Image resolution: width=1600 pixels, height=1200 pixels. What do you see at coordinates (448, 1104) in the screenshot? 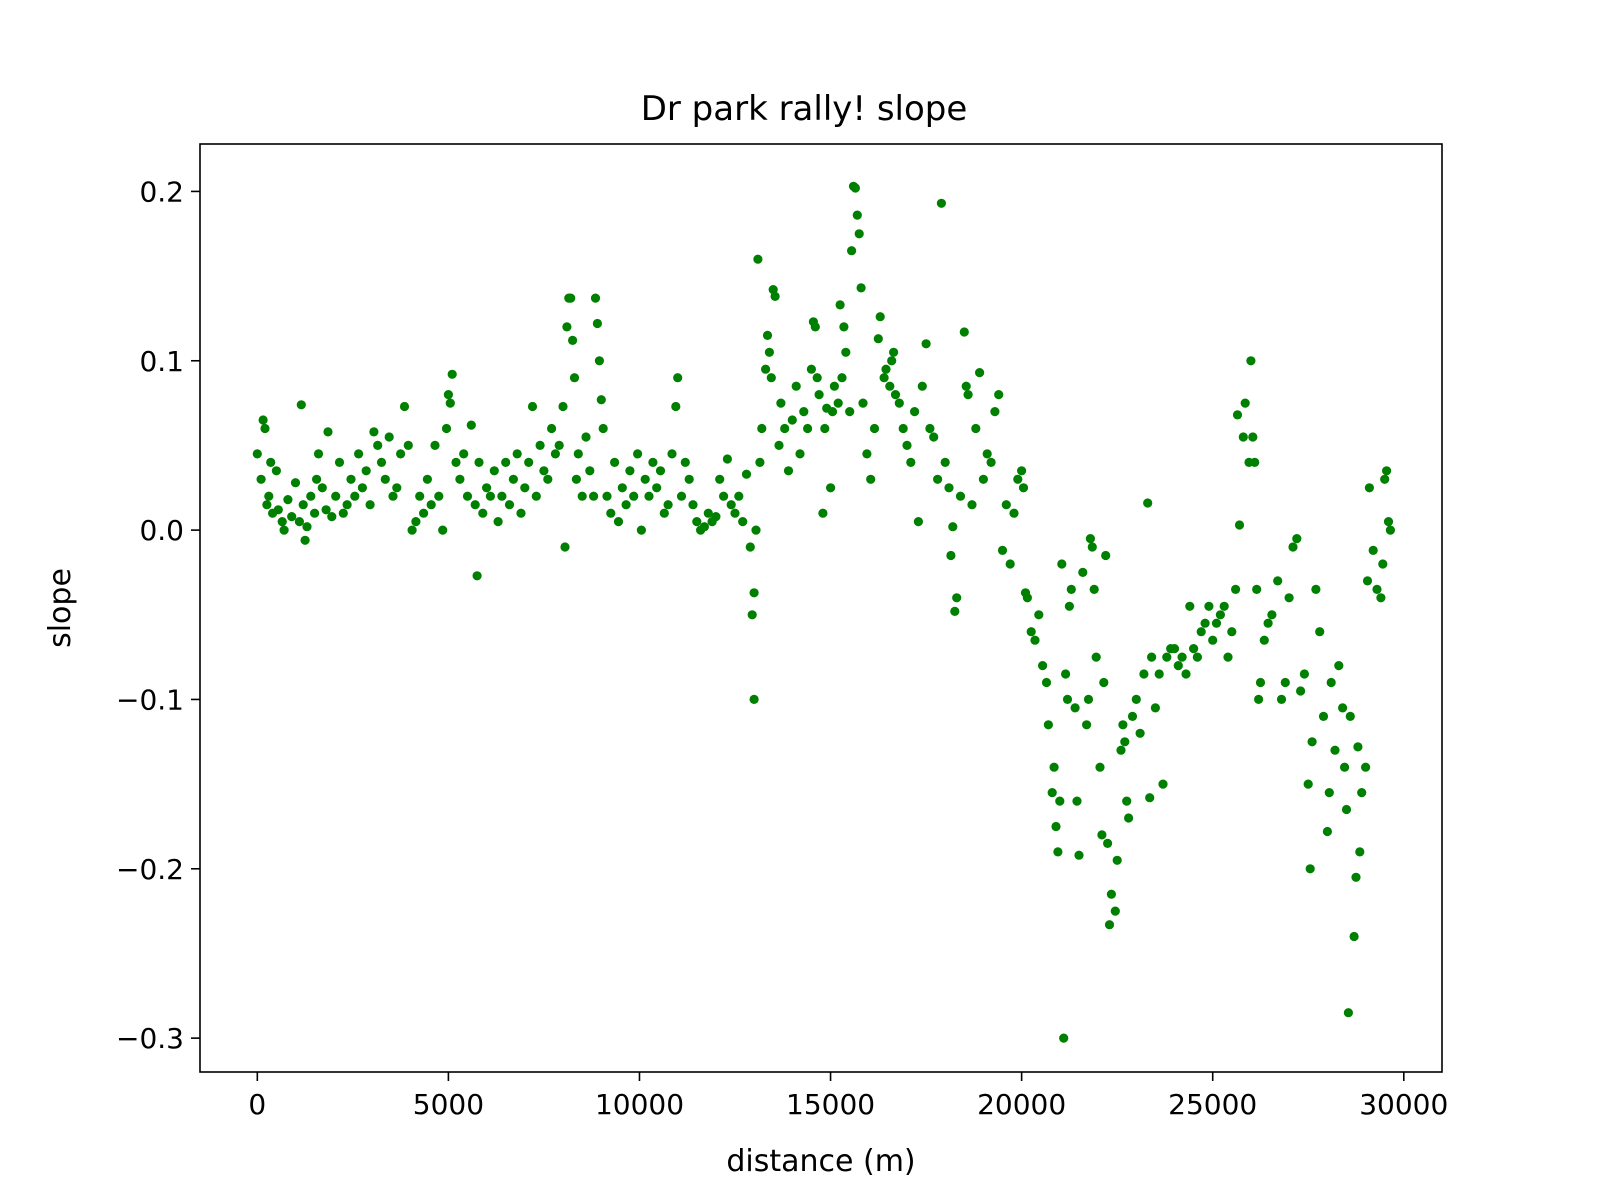
I see `x-tick-label: 5000` at bounding box center [448, 1104].